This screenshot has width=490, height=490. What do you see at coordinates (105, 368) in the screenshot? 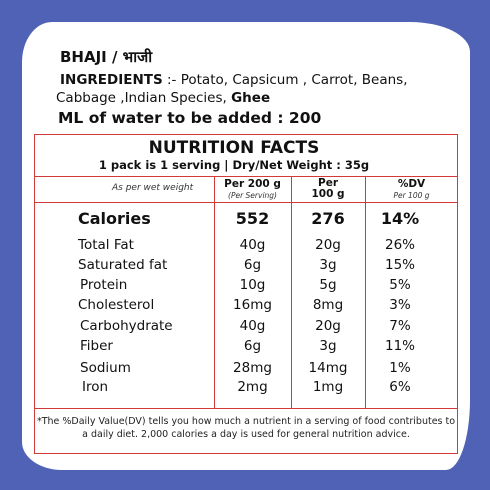
I see `nutrient-name: Sodium` at bounding box center [105, 368].